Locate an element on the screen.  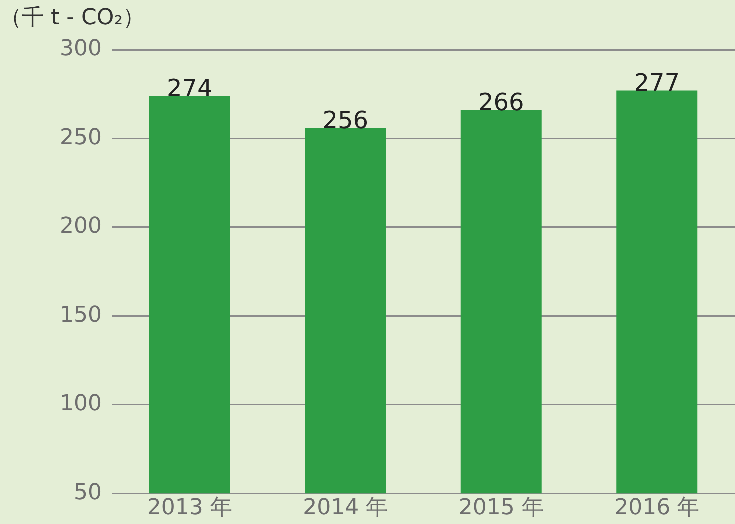
y-tick-label: 300 is located at coordinates (81, 49).